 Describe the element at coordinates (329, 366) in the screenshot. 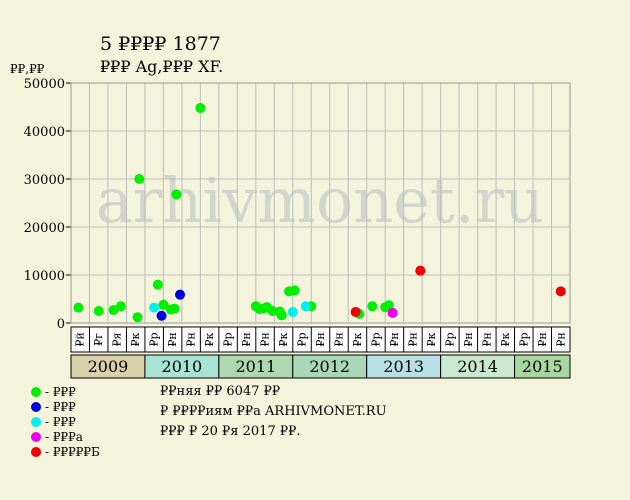

I see `year-label: 2012` at that location.